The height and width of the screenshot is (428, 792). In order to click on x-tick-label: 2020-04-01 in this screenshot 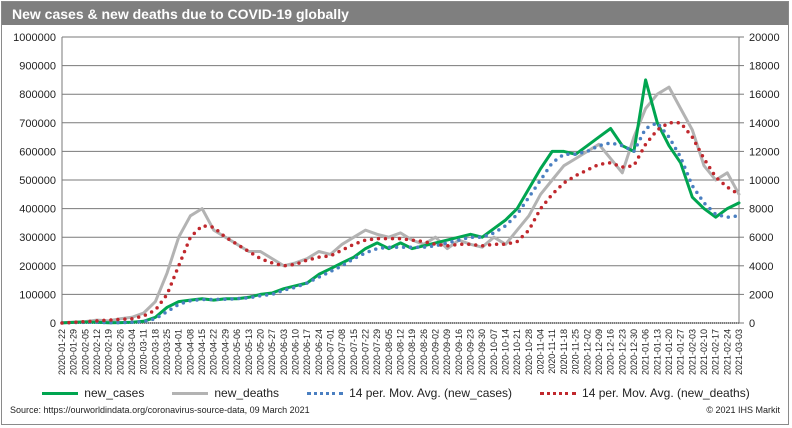, I will do `click(179, 352)`.